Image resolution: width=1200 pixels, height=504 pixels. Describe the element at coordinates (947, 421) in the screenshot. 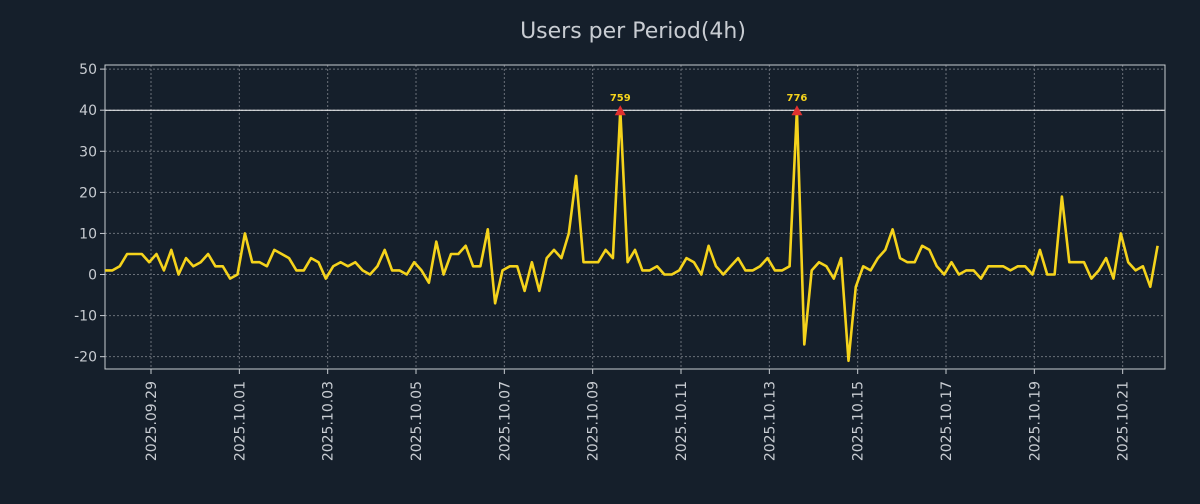

I see `x-tick-label: 2025.10.17` at that location.